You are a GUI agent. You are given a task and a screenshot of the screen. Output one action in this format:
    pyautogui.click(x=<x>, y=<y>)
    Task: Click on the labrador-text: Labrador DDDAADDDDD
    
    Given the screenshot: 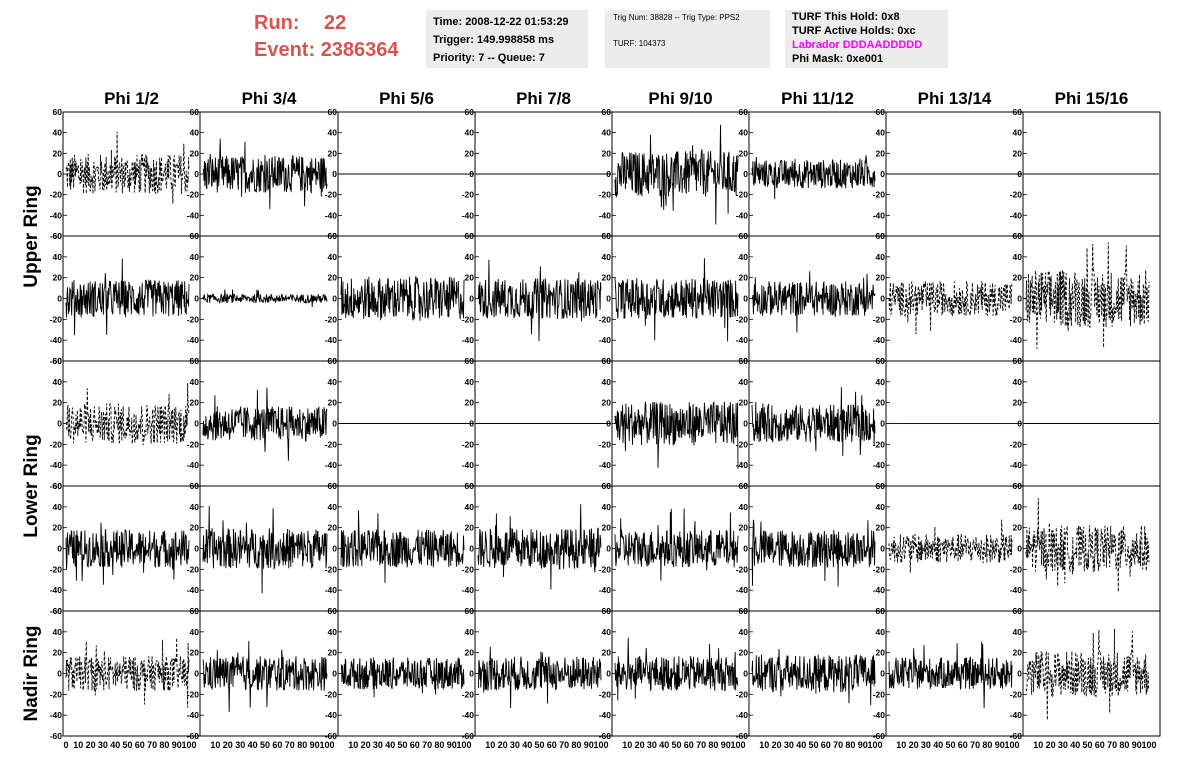 What is the action you would take?
    pyautogui.click(x=857, y=45)
    